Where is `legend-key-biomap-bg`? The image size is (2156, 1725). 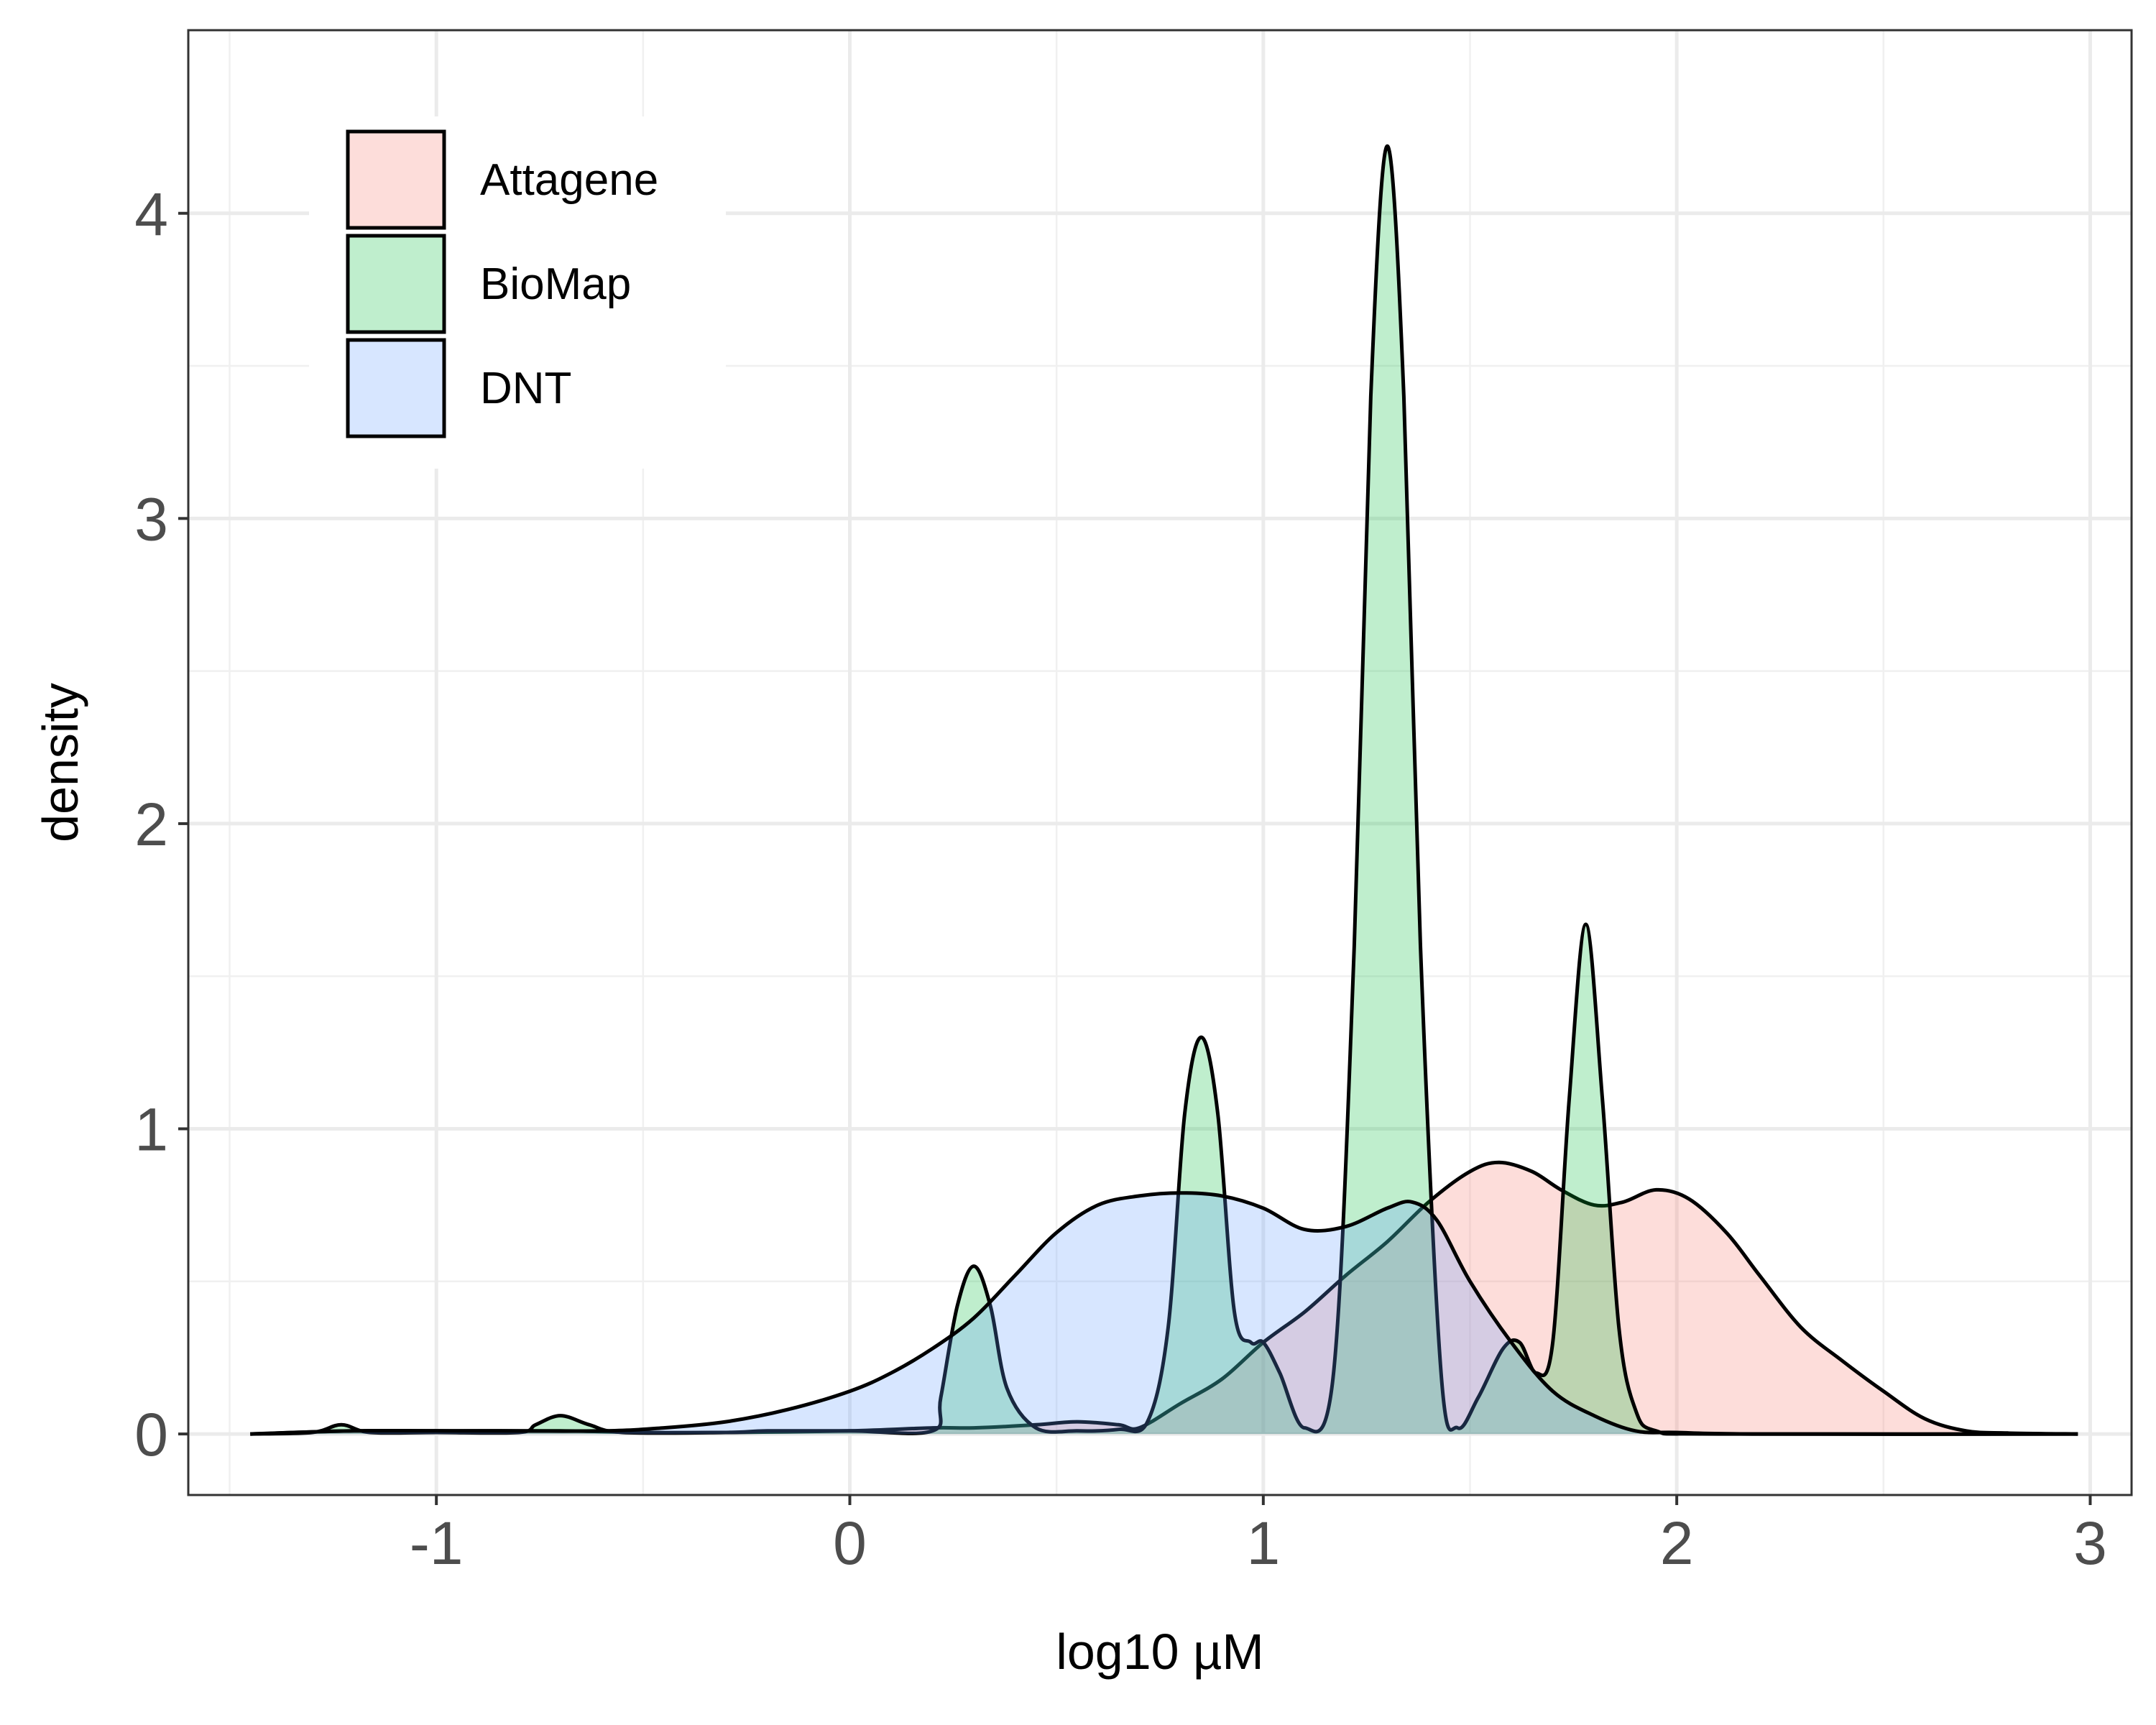 legend-key-biomap-bg is located at coordinates (396, 284).